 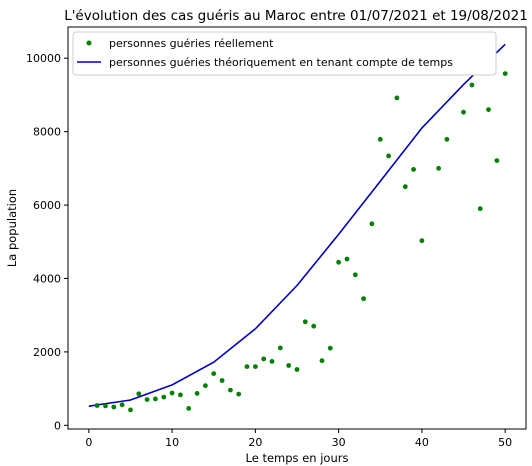 I want to click on x-tick-label: 50, so click(x=505, y=442).